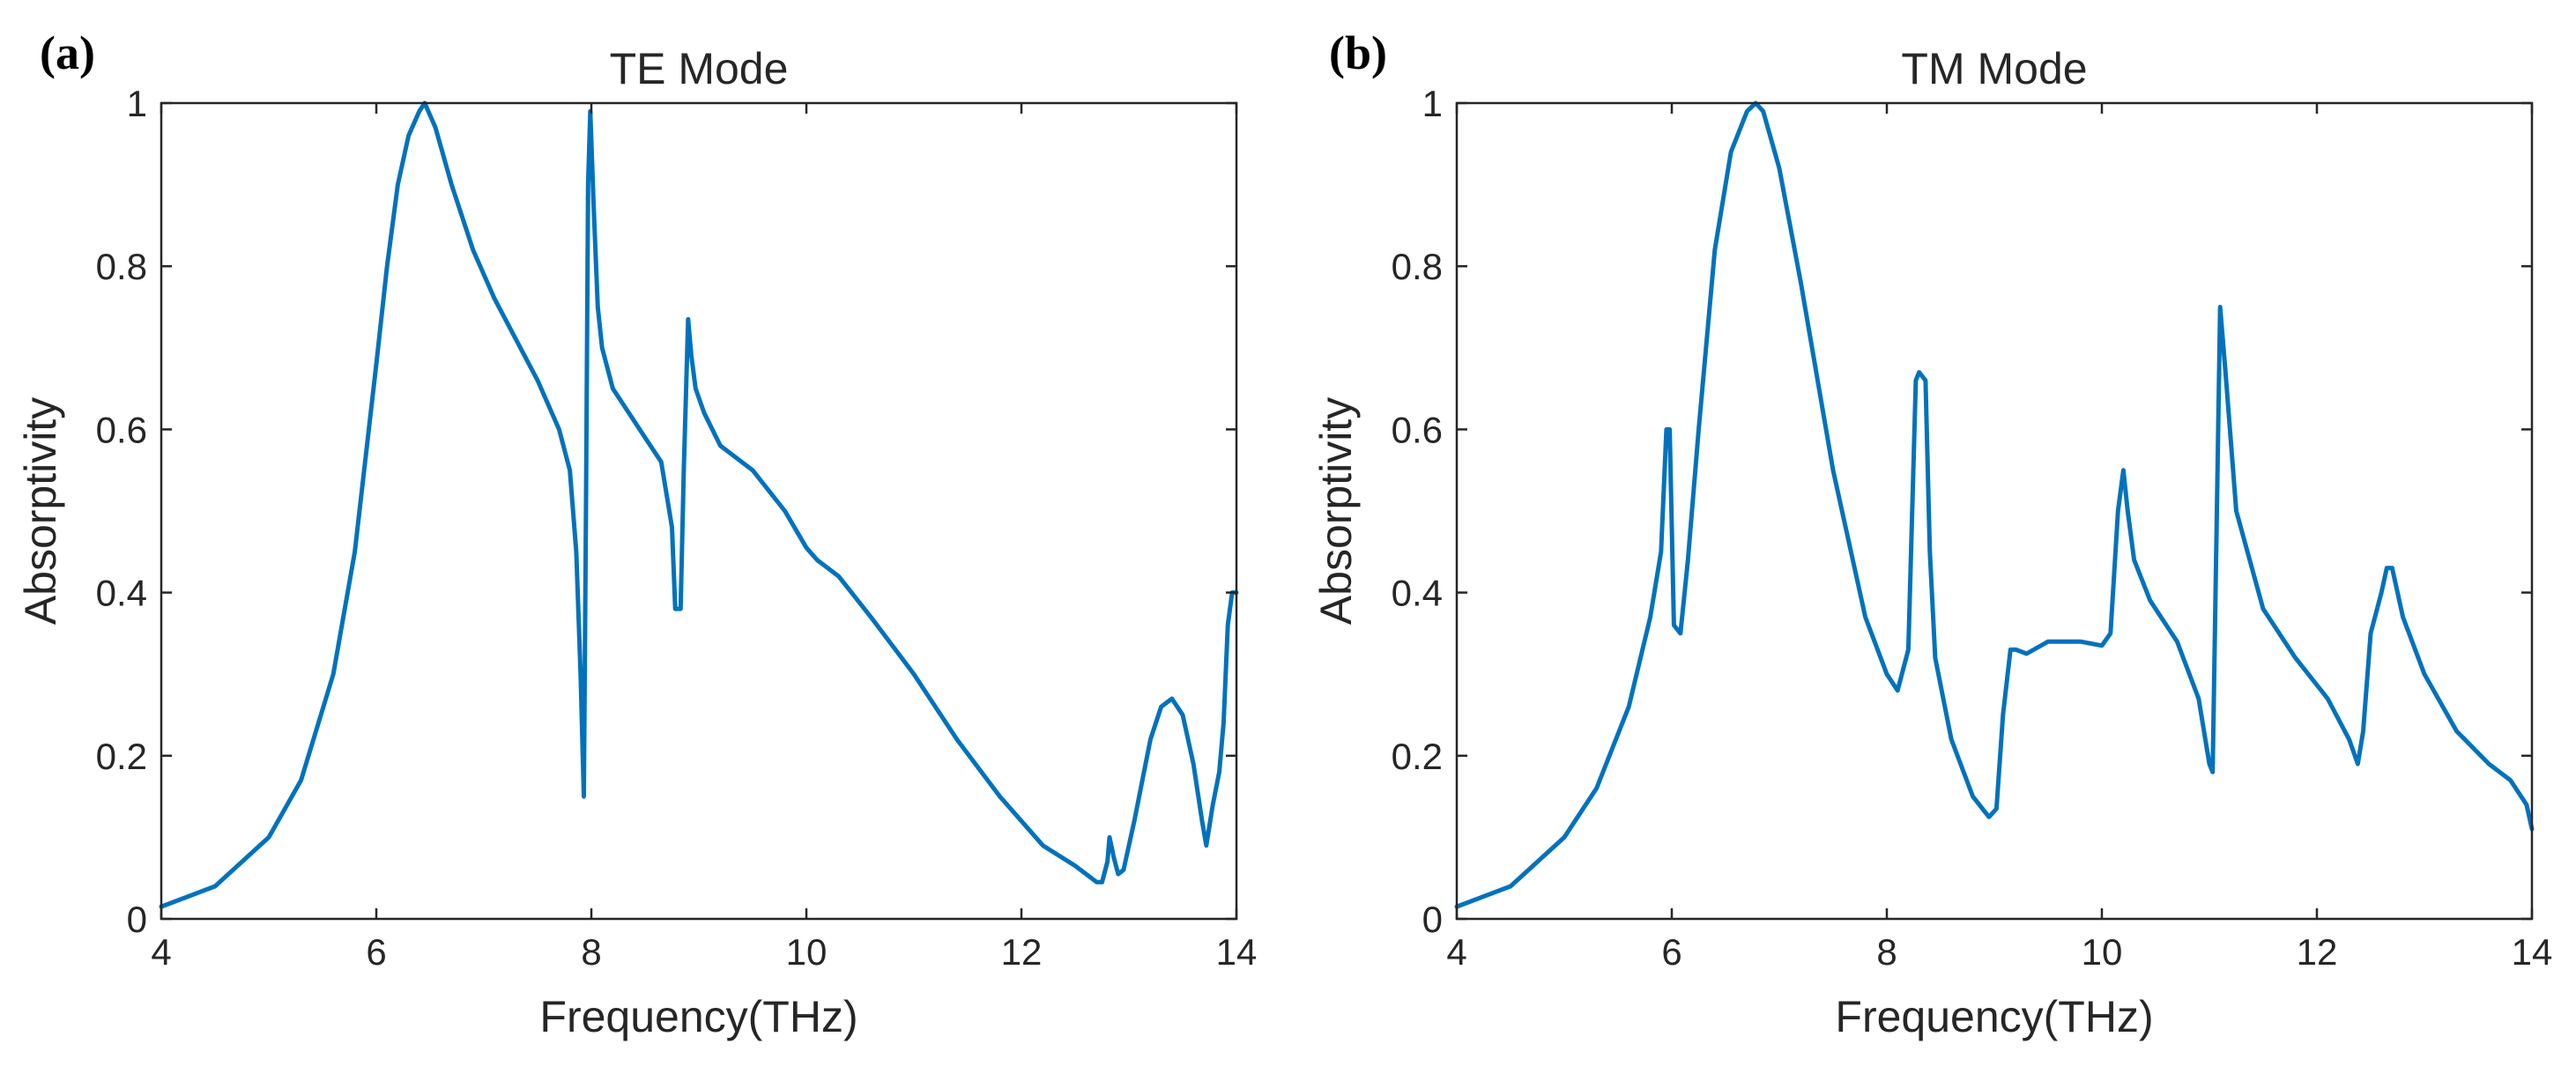 The width and height of the screenshot is (2576, 1081). Describe the element at coordinates (137, 103) in the screenshot. I see `y-tick-label-a-5: 1` at that location.